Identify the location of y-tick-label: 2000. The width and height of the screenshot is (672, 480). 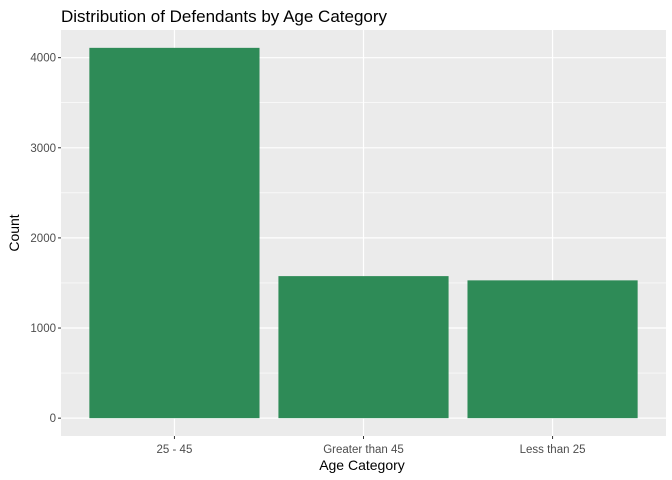
(43, 239).